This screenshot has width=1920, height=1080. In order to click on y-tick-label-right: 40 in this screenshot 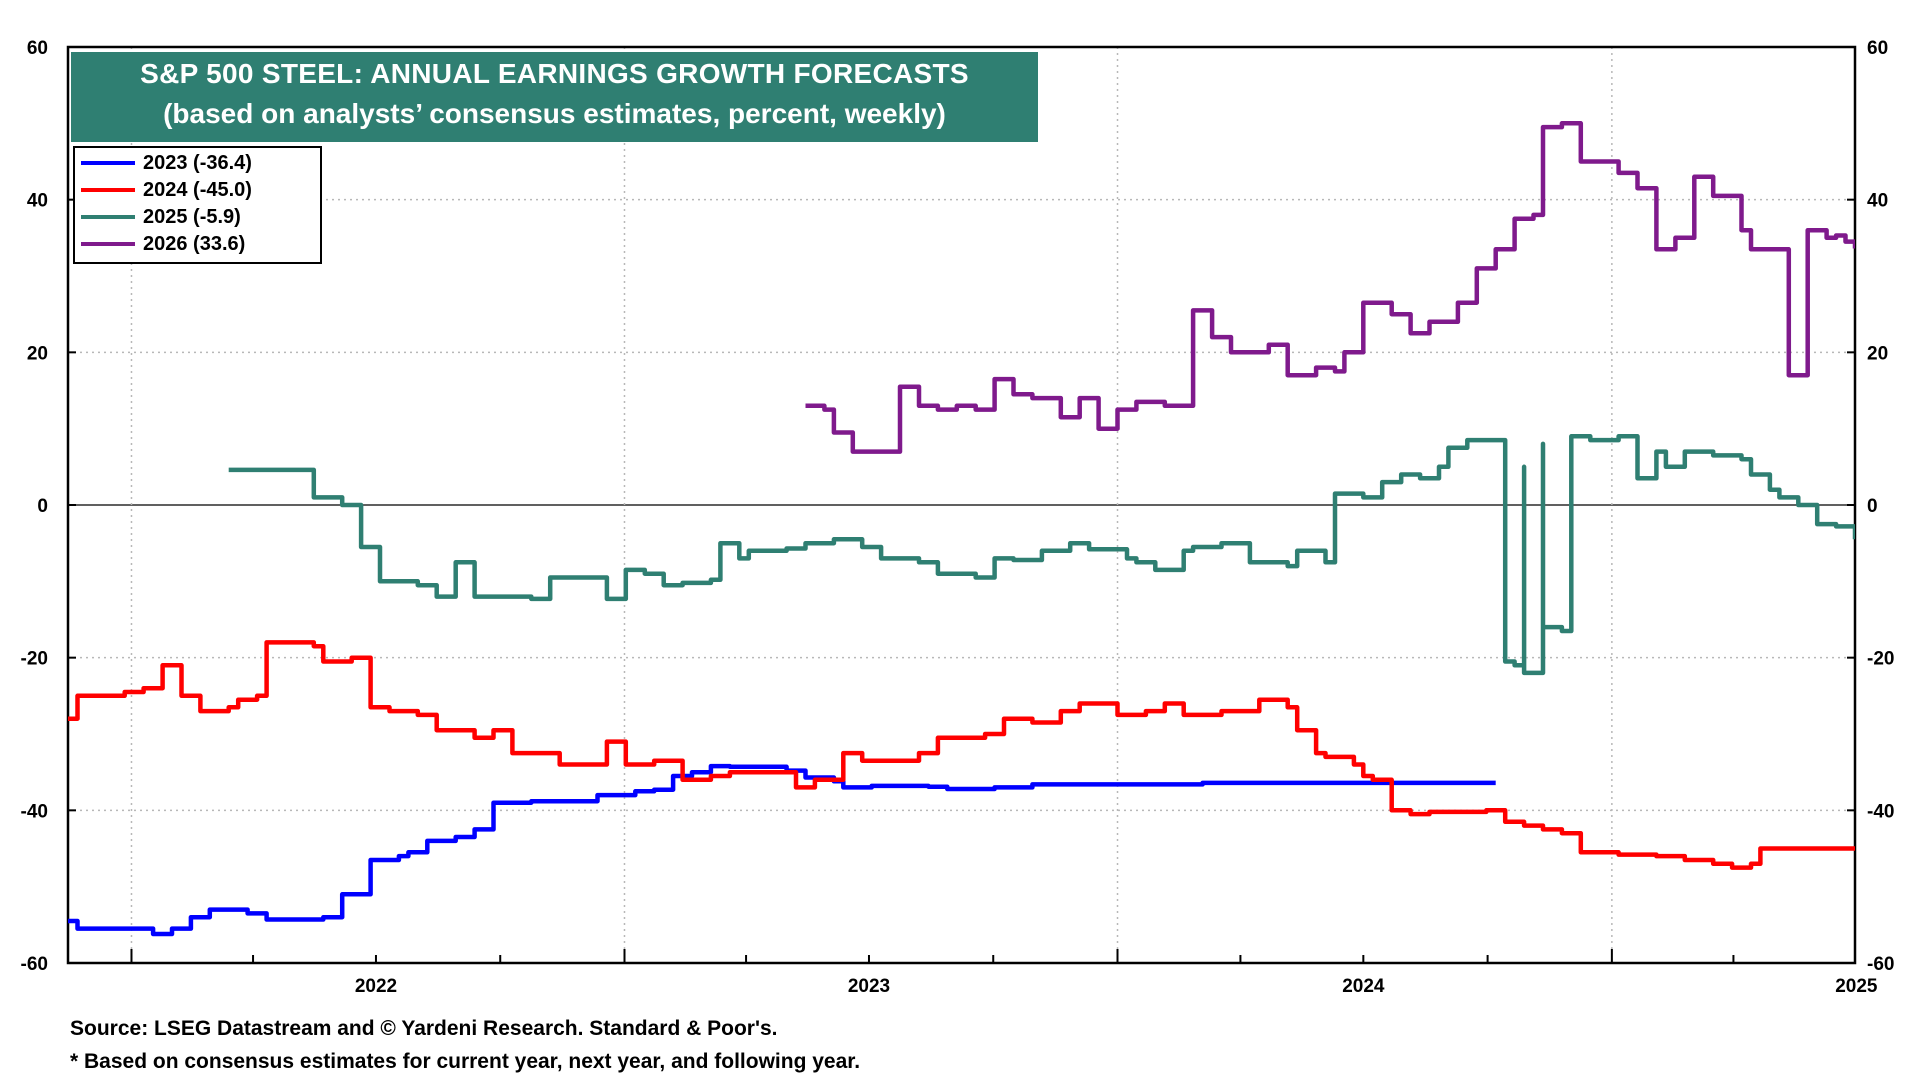, I will do `click(1877, 201)`.